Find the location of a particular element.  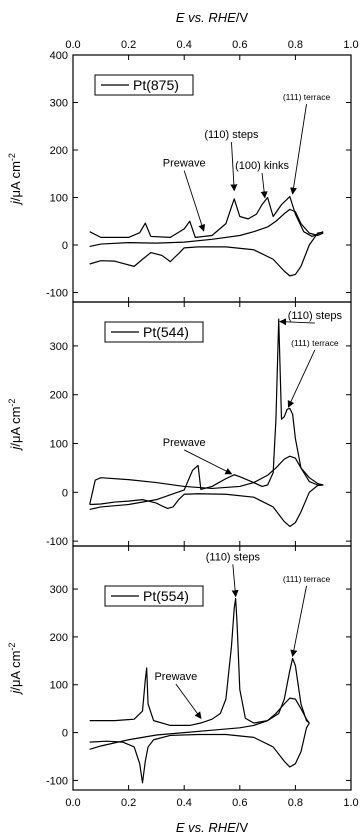

x-tick-label-bottom: 0.4 is located at coordinates (184, 803).